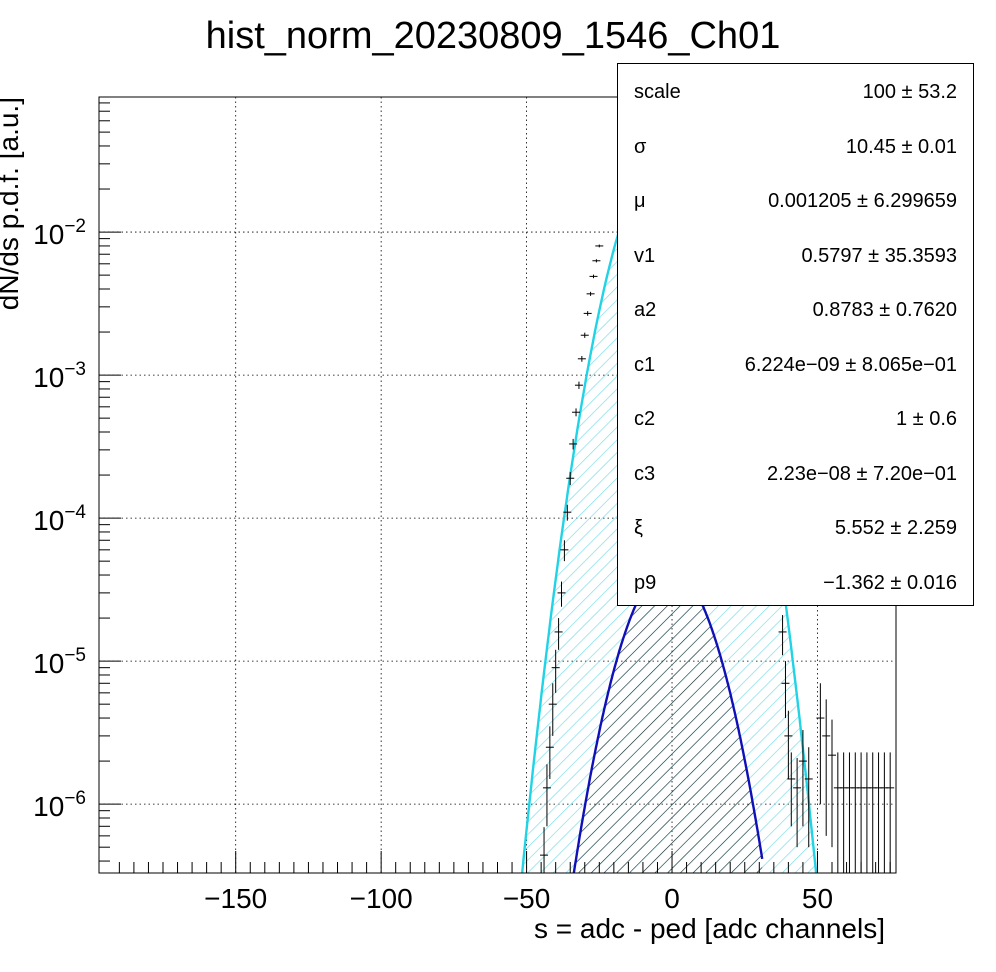  What do you see at coordinates (59, 519) in the screenshot?
I see `y-tick-label: 10⁻⁴` at bounding box center [59, 519].